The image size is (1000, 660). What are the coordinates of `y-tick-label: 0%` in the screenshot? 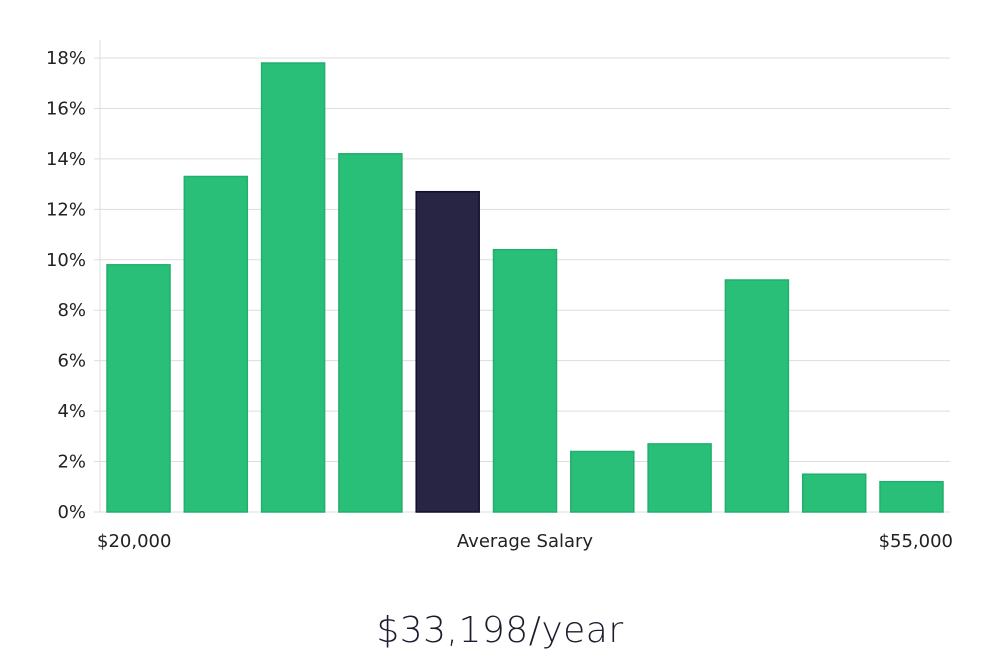 It's located at (71, 512).